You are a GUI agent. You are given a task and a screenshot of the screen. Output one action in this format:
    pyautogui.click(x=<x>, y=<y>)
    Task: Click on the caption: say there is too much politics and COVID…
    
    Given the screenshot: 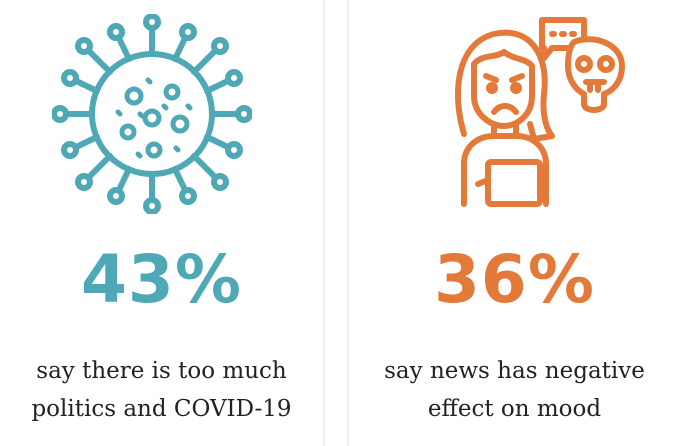 What is the action you would take?
    pyautogui.click(x=161, y=390)
    